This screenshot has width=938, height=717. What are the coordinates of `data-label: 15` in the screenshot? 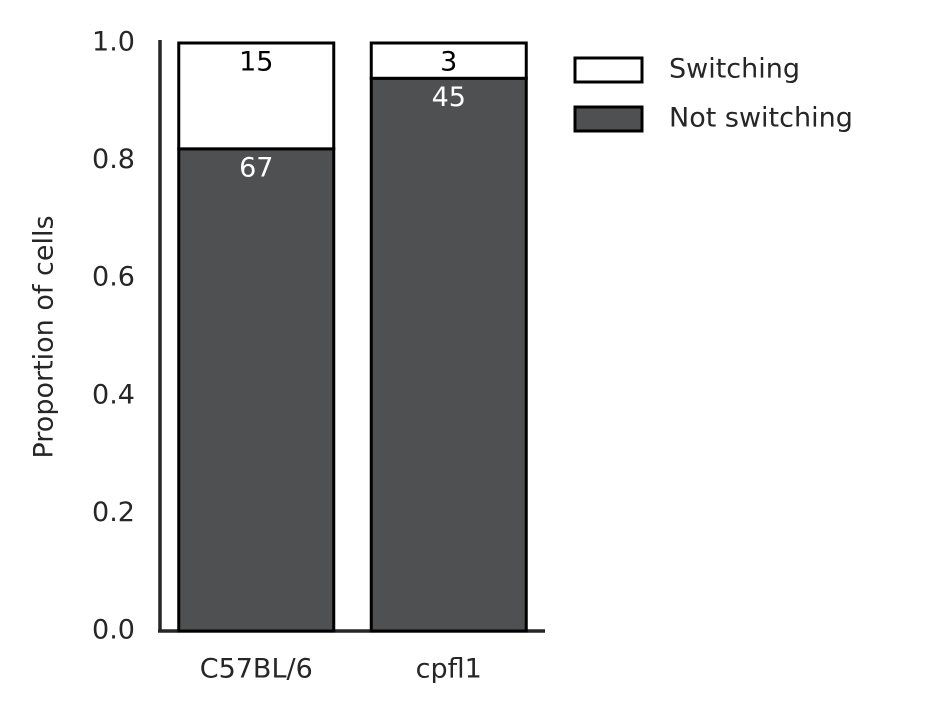 It's located at (256, 62).